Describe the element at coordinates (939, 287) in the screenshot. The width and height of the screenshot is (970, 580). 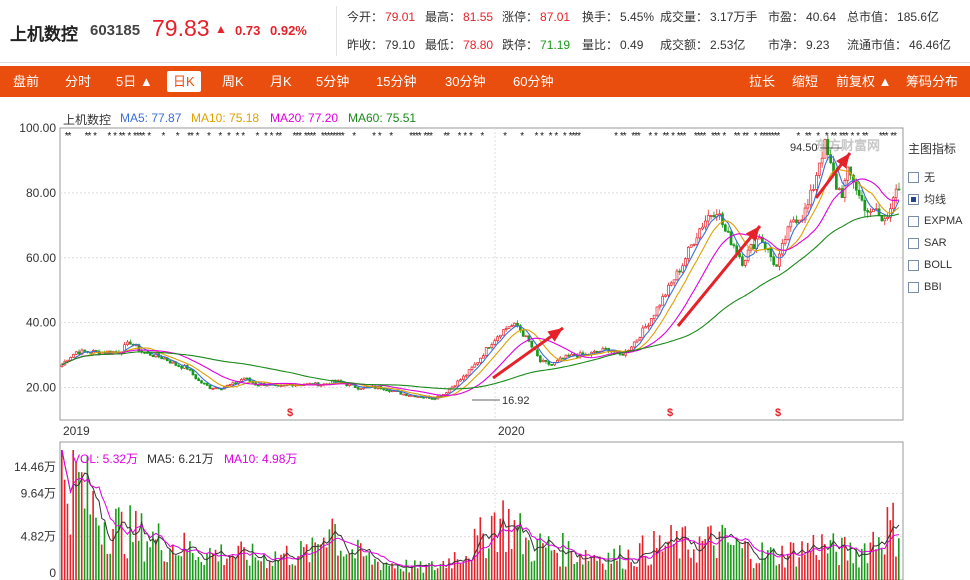
I see `indicator-option: BBI` at that location.